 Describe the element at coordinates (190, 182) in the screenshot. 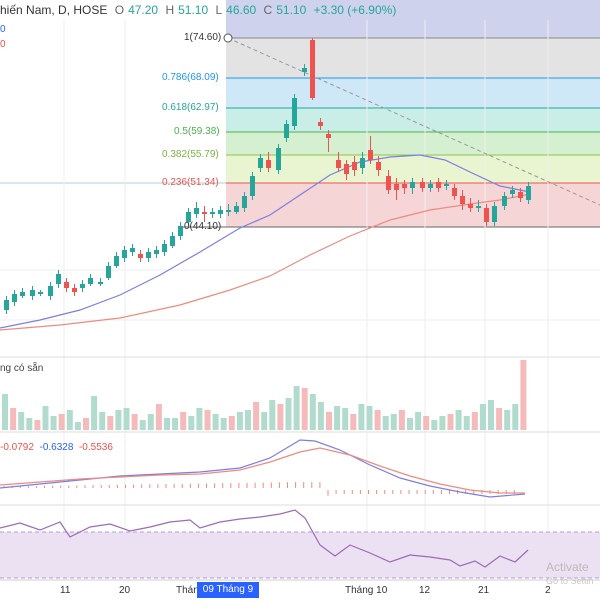

I see `fib-label-0236: 0.236(51.34)` at that location.